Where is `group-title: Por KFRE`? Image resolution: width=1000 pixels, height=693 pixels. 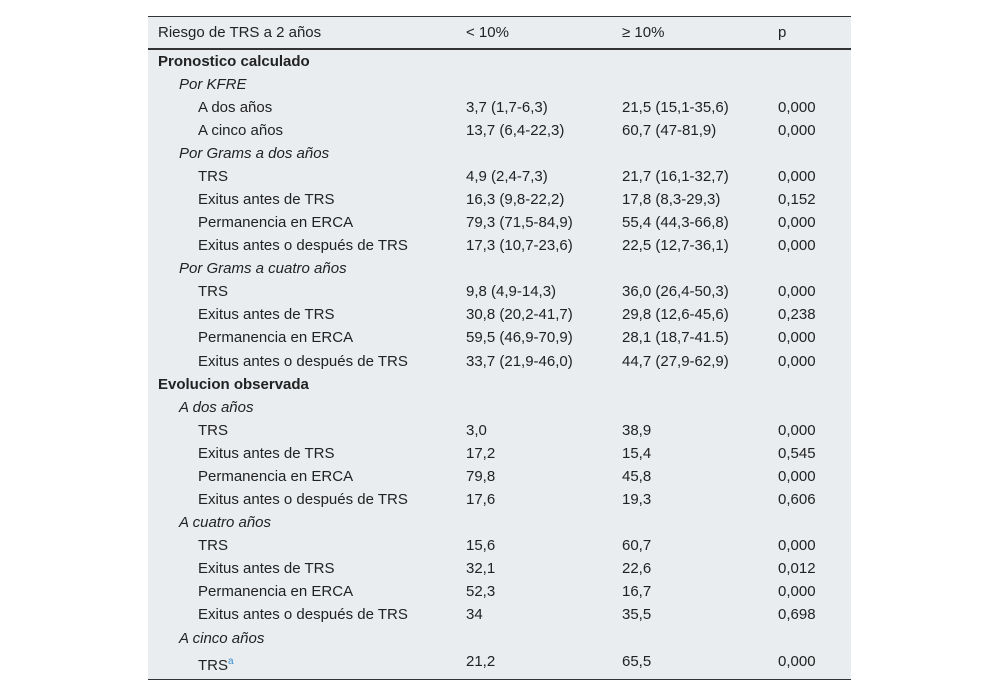
group-title: Por KFRE is located at coordinates (213, 84).